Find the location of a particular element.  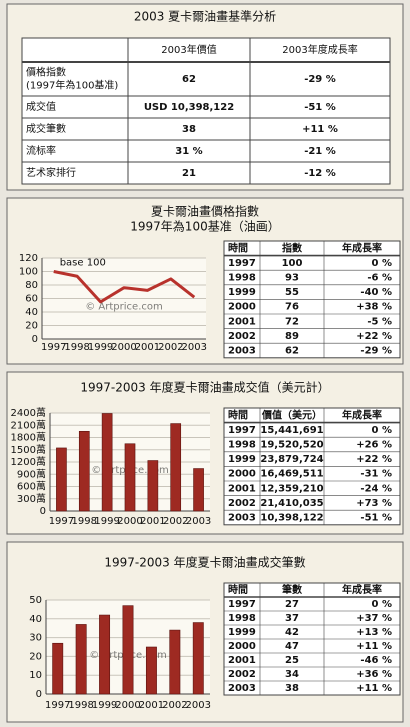

cell: -5 % is located at coordinates (379, 321).